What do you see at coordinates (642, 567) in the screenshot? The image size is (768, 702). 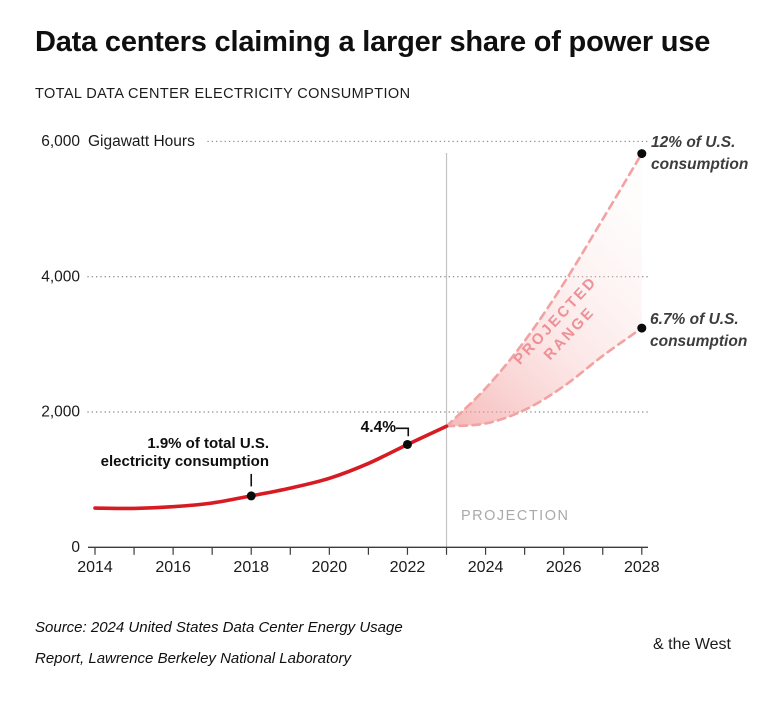 I see `x-tick-label: 2028` at bounding box center [642, 567].